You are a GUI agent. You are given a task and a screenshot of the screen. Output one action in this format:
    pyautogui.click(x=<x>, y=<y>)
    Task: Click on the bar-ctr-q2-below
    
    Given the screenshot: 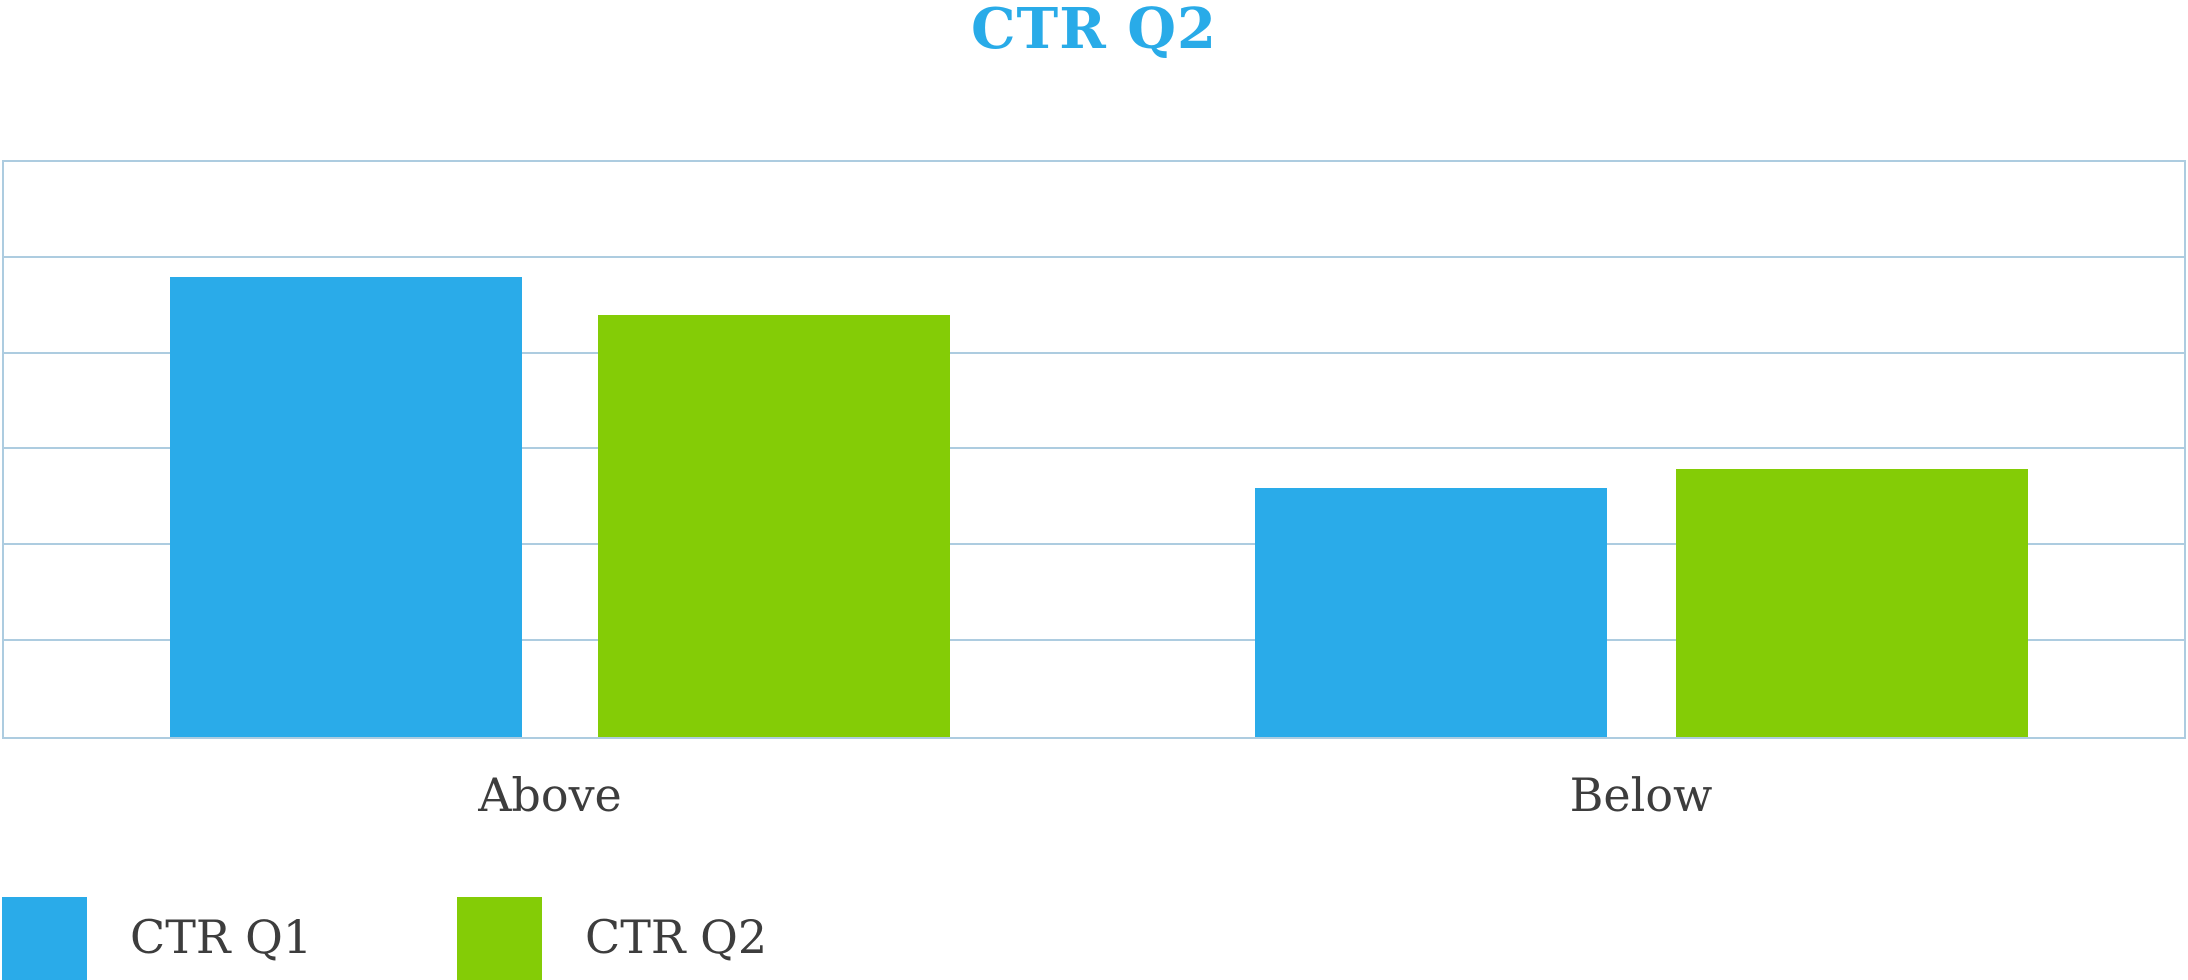 What is the action you would take?
    pyautogui.click(x=1852, y=603)
    